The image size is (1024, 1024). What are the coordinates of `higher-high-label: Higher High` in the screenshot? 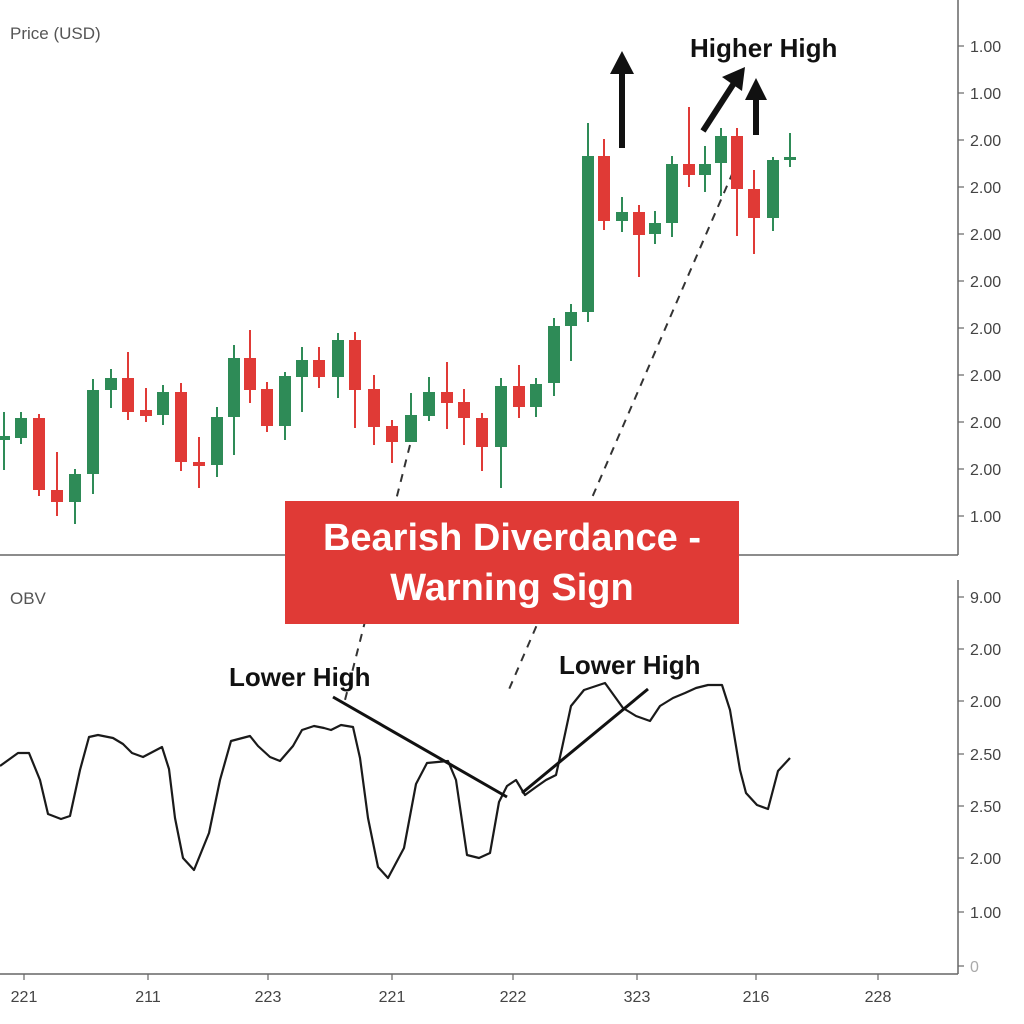 It's located at (763, 48).